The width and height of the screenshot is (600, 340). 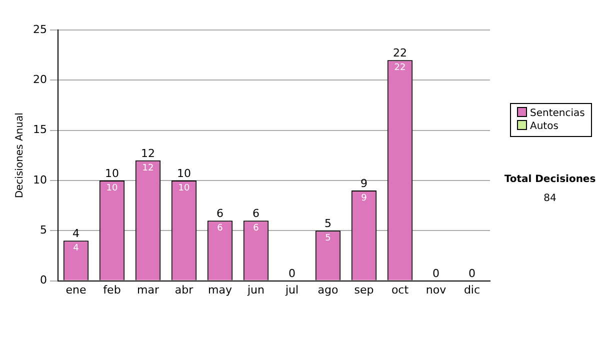 I want to click on text: Total Decisiones, so click(x=550, y=180).